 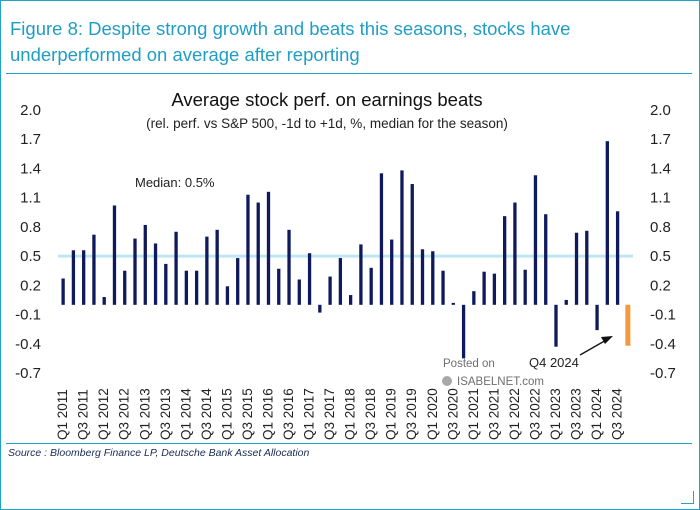 I want to click on x-tick-label: Q1 2023, so click(x=555, y=414).